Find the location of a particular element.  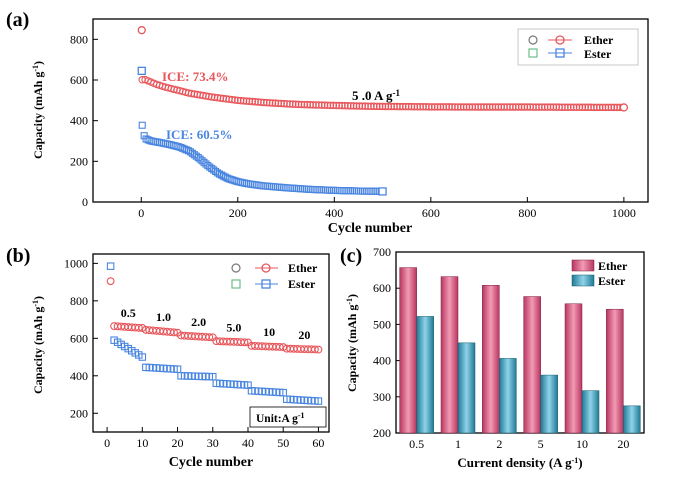

panel-b-unit-note: Unit:A g-1 is located at coordinates (280, 418).